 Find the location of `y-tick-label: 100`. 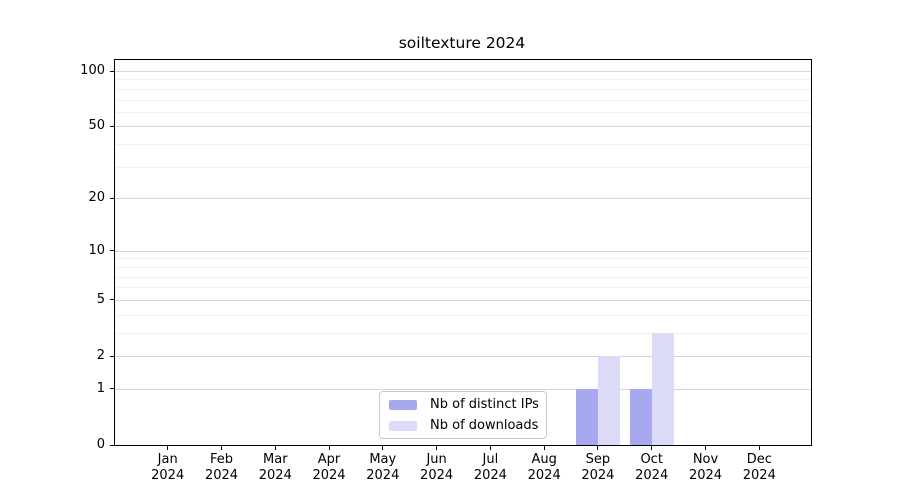

y-tick-label: 100 is located at coordinates (92, 70).